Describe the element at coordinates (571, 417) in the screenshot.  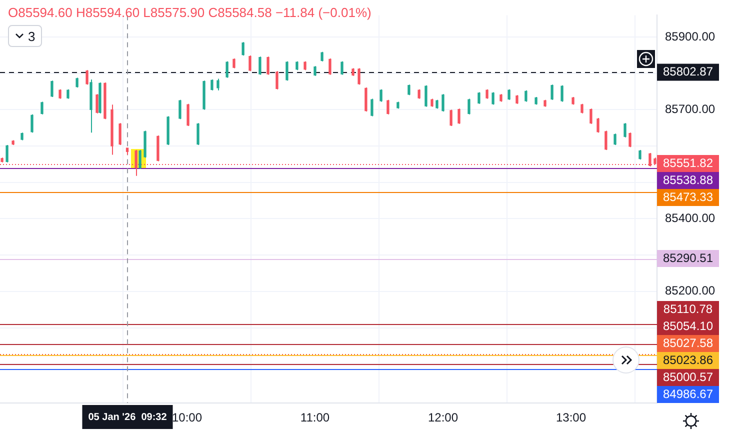
I see `x-tick-label: 13:00` at that location.